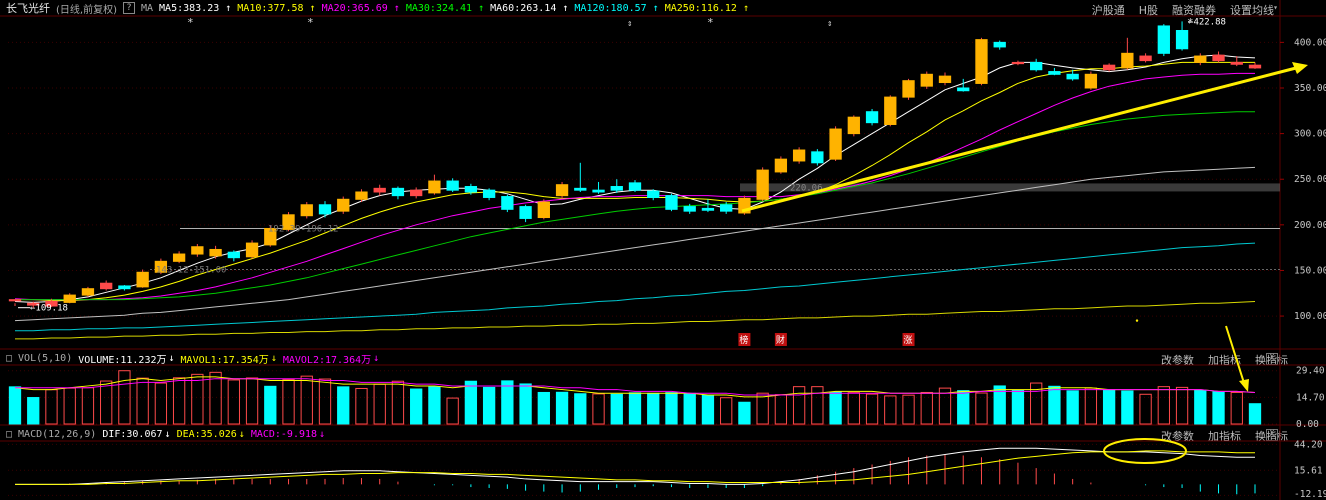  I want to click on yellow-dot, so click(1137, 320).